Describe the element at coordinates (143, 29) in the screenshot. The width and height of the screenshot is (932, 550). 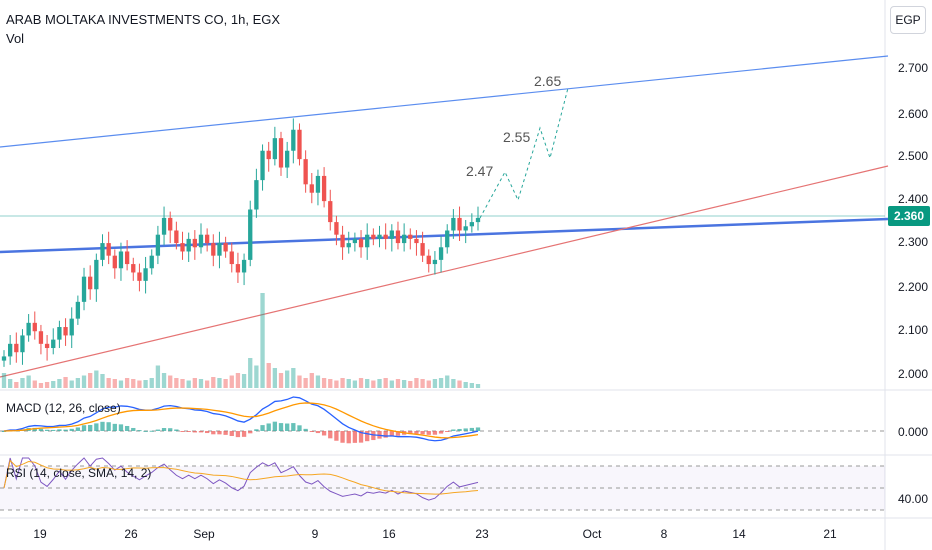
I see `chart-header: ARAB MOLTAKA INVESTMENTS CO, 1h, EGX Vol` at that location.